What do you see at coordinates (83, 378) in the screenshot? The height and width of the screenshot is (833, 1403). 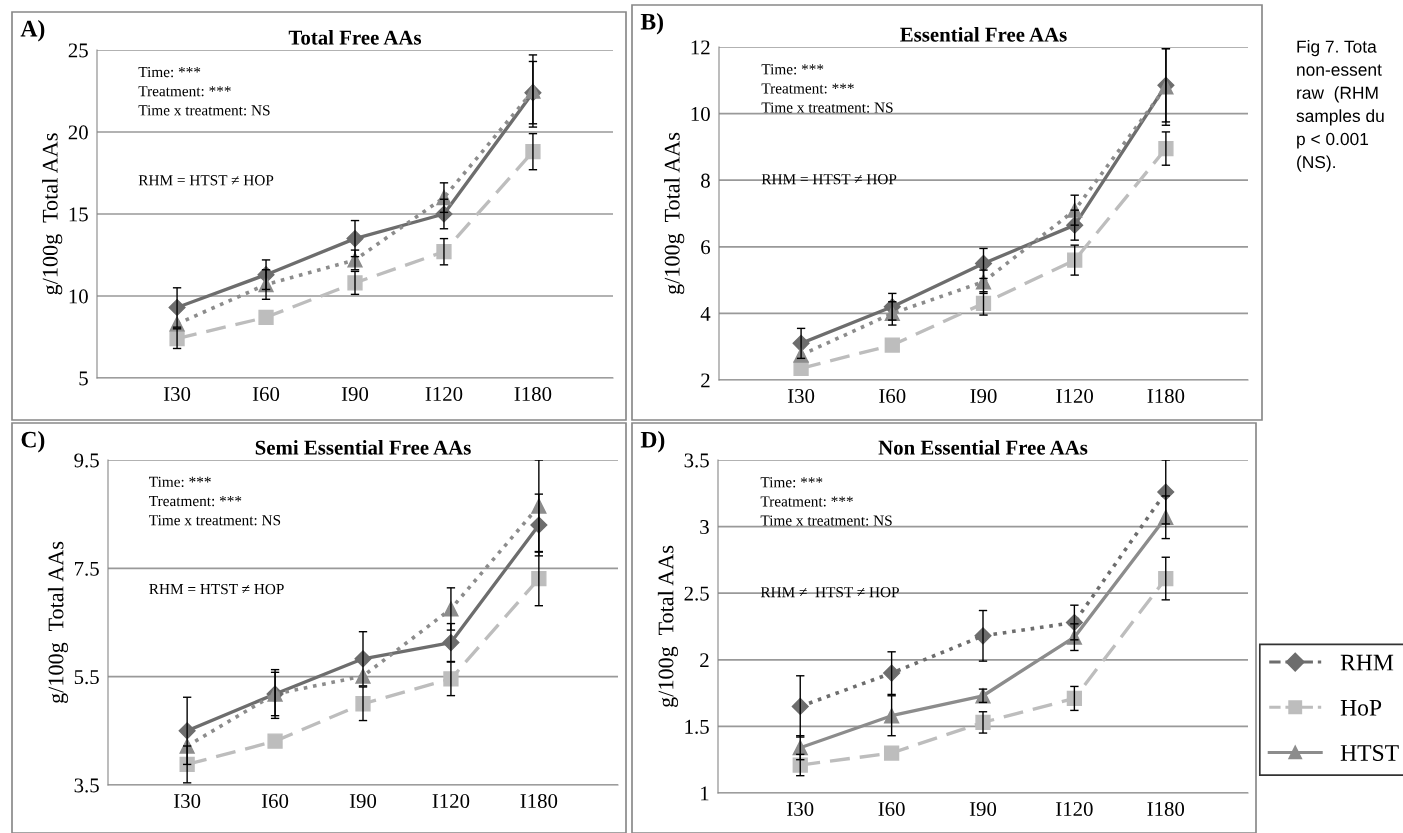 I see `y-tick-label: 5` at bounding box center [83, 378].